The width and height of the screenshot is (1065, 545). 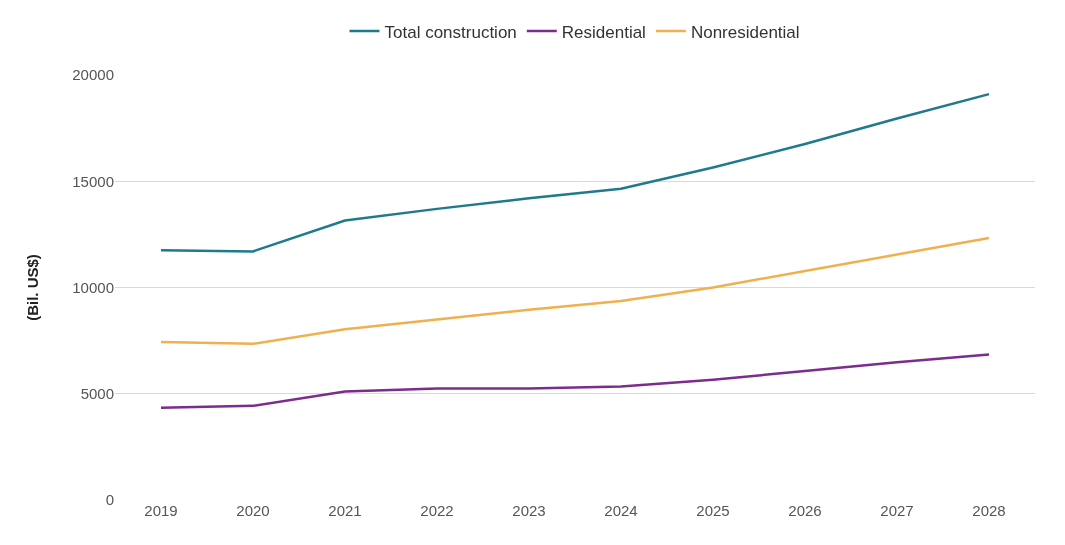 I want to click on x-tick-label: 2019, so click(x=161, y=510).